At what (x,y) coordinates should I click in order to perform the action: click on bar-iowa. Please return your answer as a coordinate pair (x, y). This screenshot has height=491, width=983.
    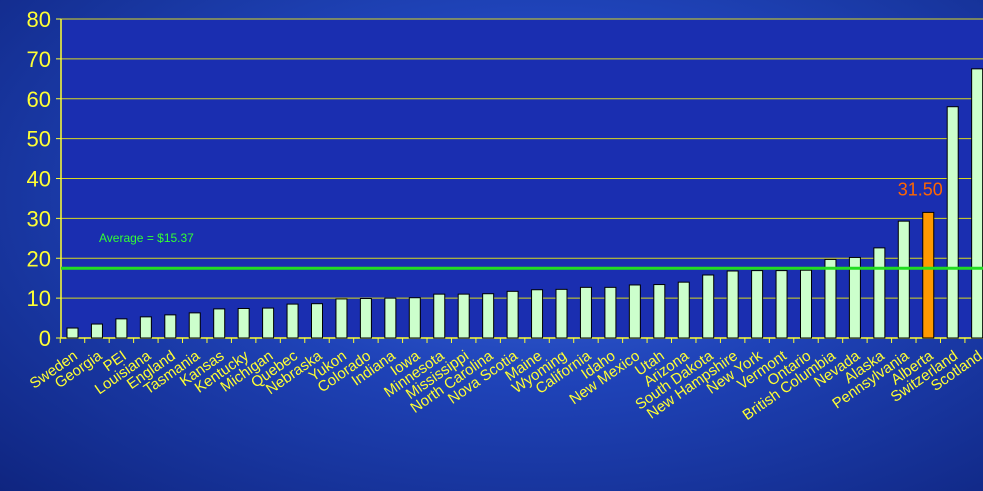
    Looking at the image, I should click on (414, 318).